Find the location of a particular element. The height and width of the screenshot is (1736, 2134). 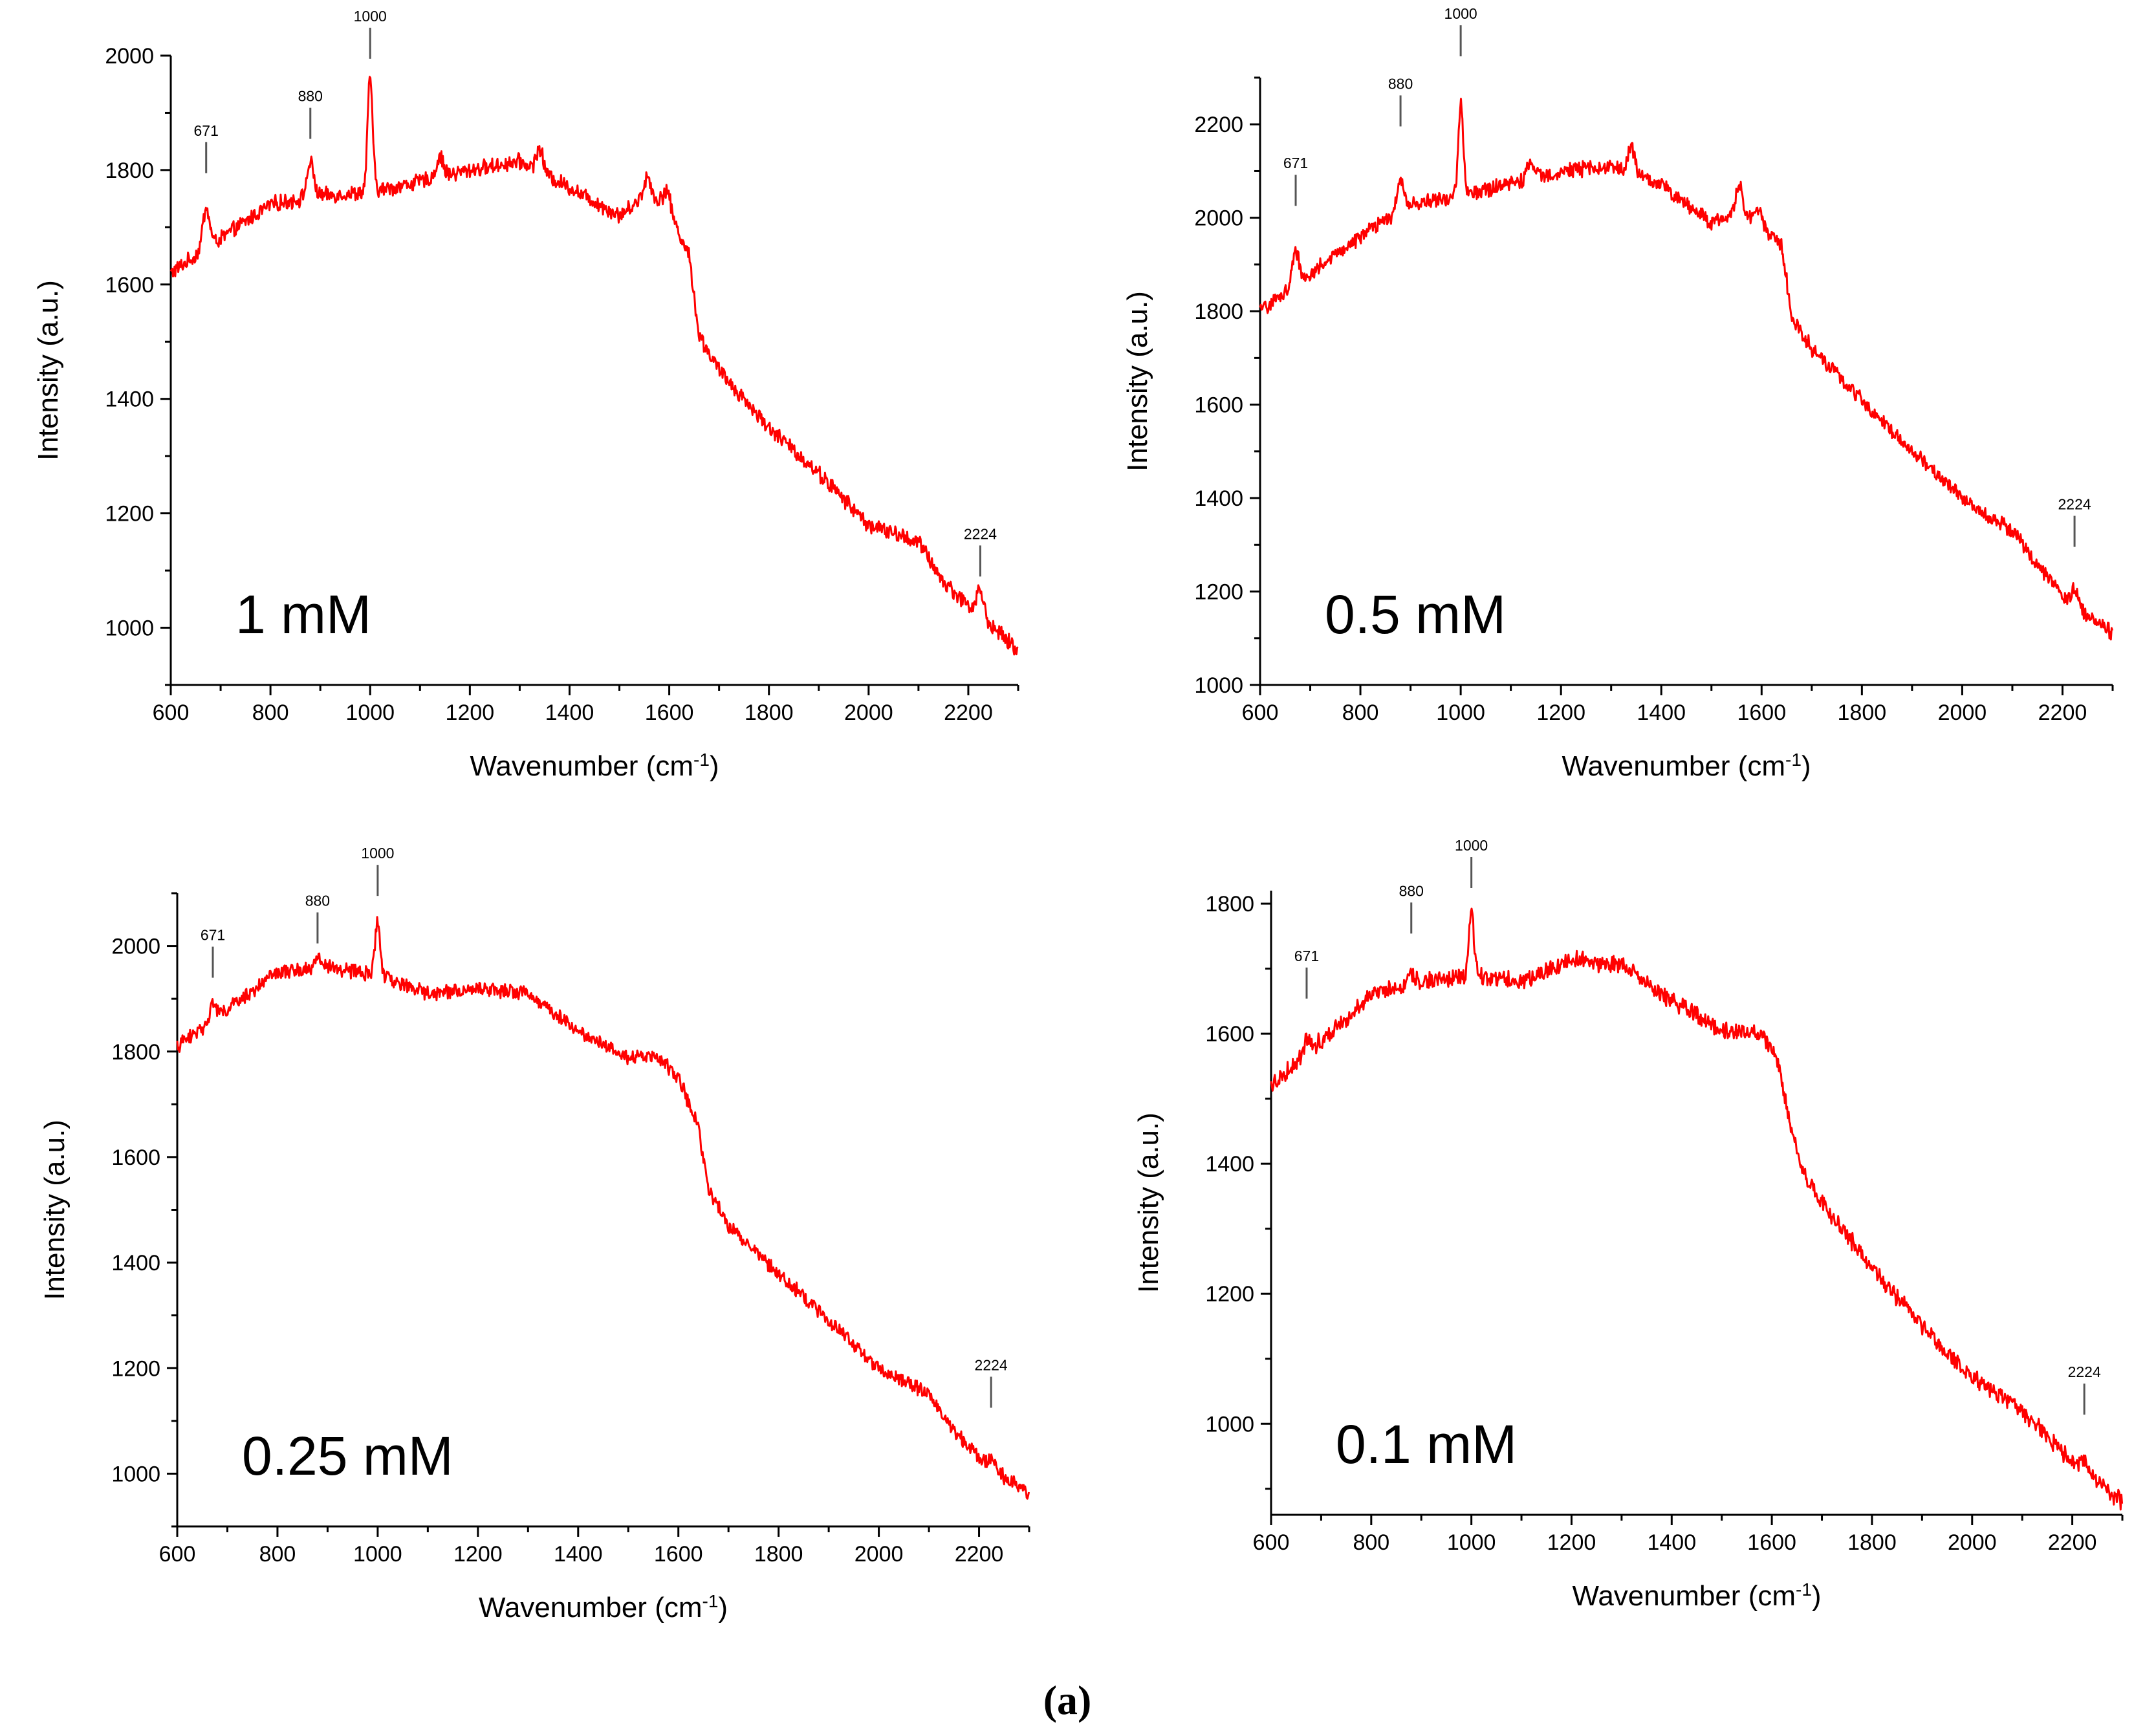

concentration-label: 1 mM is located at coordinates (303, 614).